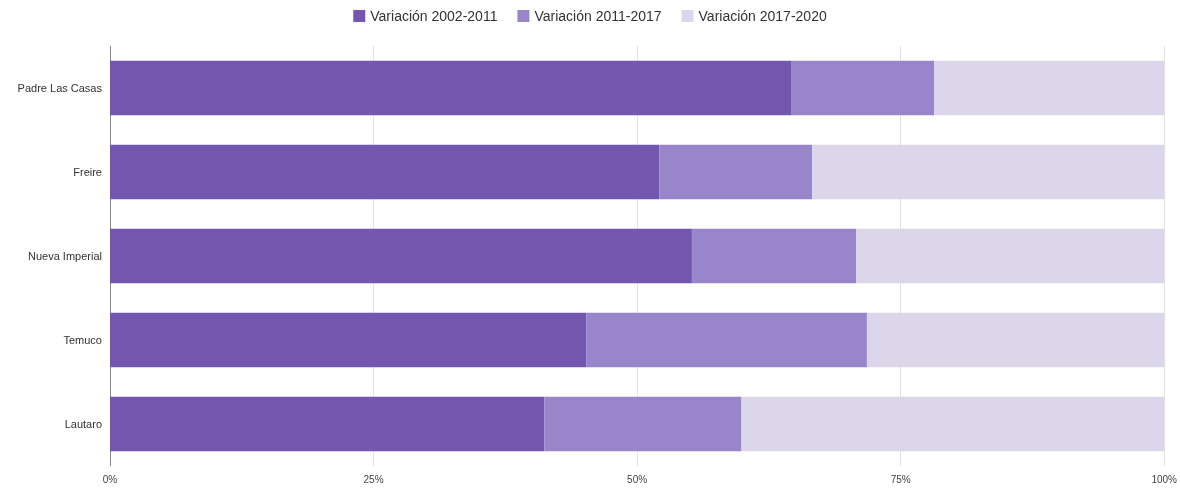 This screenshot has width=1180, height=496. Describe the element at coordinates (434, 16) in the screenshot. I see `legend-label: Variación 2002-2011` at that location.